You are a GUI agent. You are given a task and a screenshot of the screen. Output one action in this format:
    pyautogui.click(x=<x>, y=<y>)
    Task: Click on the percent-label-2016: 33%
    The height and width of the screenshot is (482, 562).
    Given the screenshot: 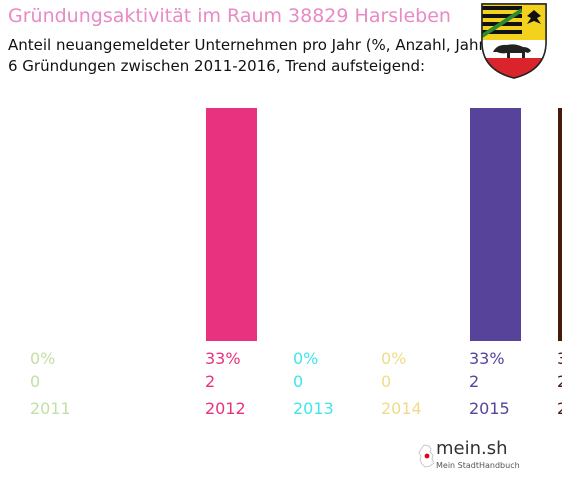 What is the action you would take?
    pyautogui.click(x=559, y=358)
    